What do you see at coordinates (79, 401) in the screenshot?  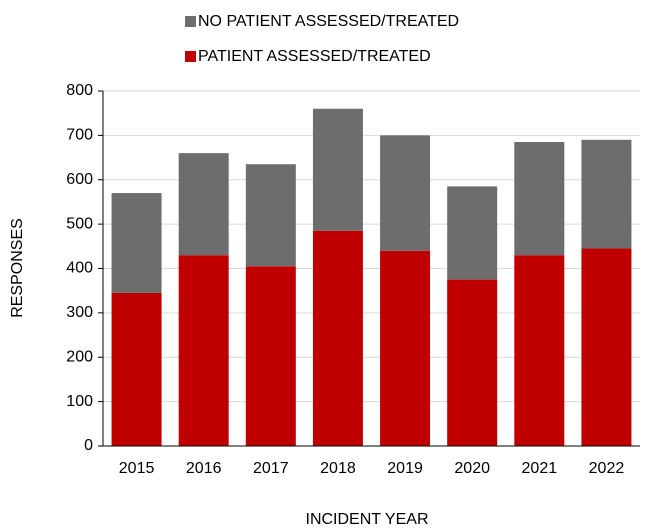 I see `y-tick-label: 100` at bounding box center [79, 401].